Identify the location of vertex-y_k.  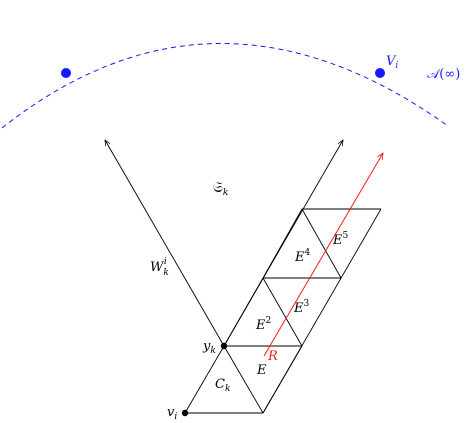
(224, 346).